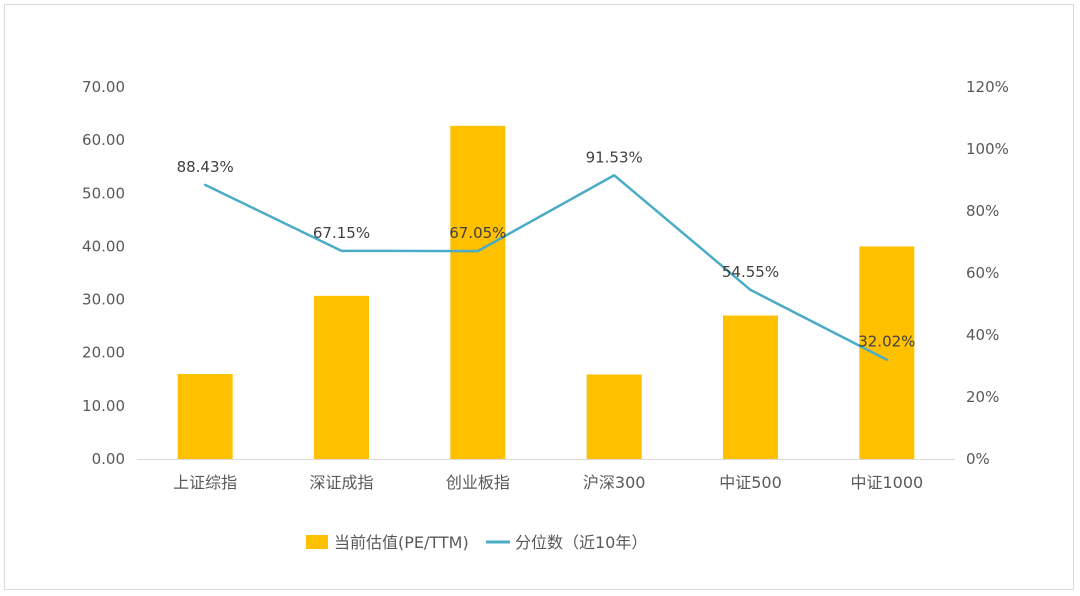  Describe the element at coordinates (103, 353) in the screenshot. I see `left-axis-tick-label: 20.00` at that location.